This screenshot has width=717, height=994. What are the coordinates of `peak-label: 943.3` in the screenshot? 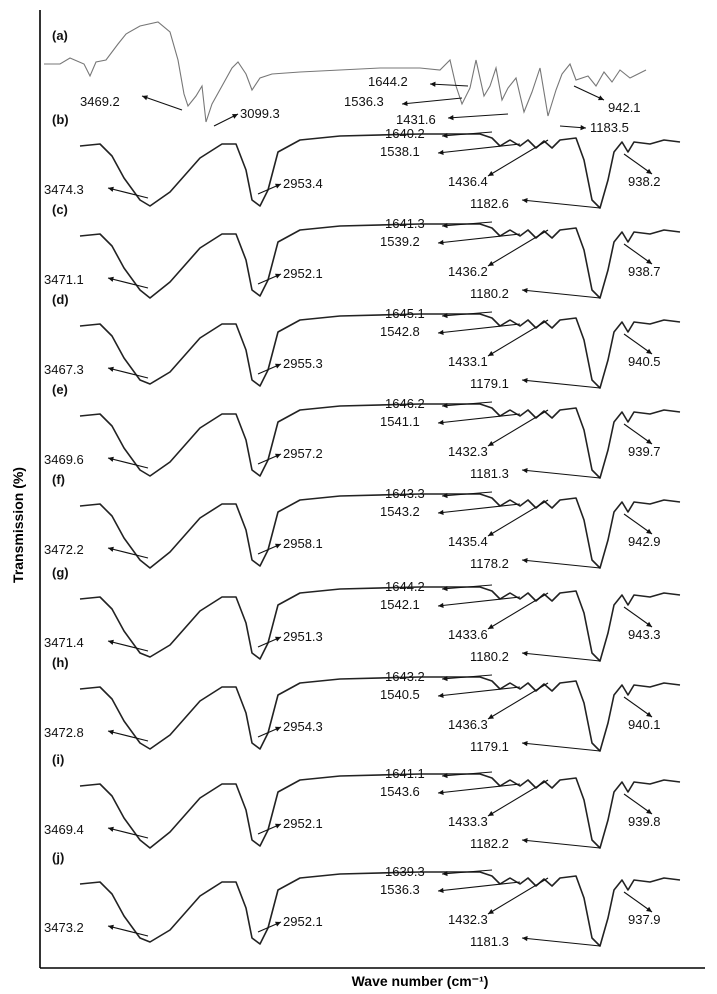 It's located at (644, 634).